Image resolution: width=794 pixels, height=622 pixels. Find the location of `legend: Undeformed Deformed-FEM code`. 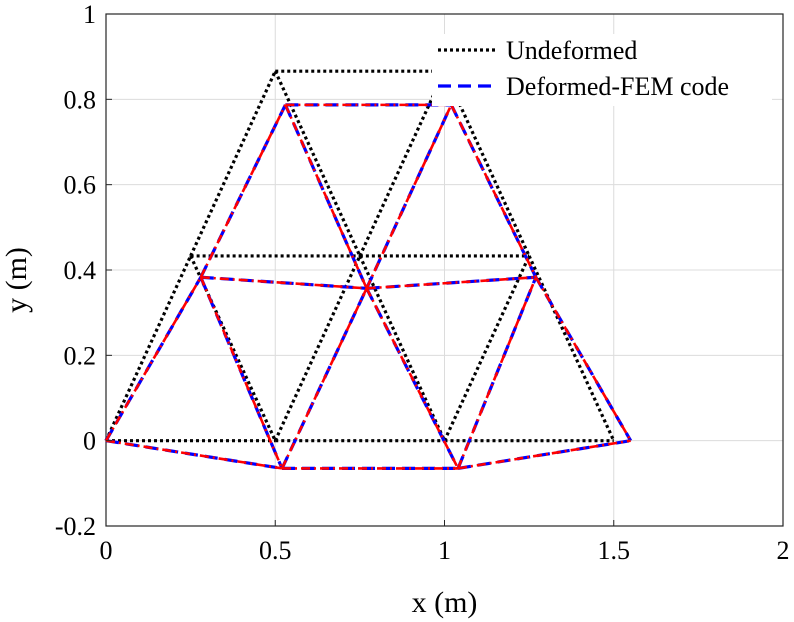

legend: Undeformed Deformed-FEM code is located at coordinates (602, 70).